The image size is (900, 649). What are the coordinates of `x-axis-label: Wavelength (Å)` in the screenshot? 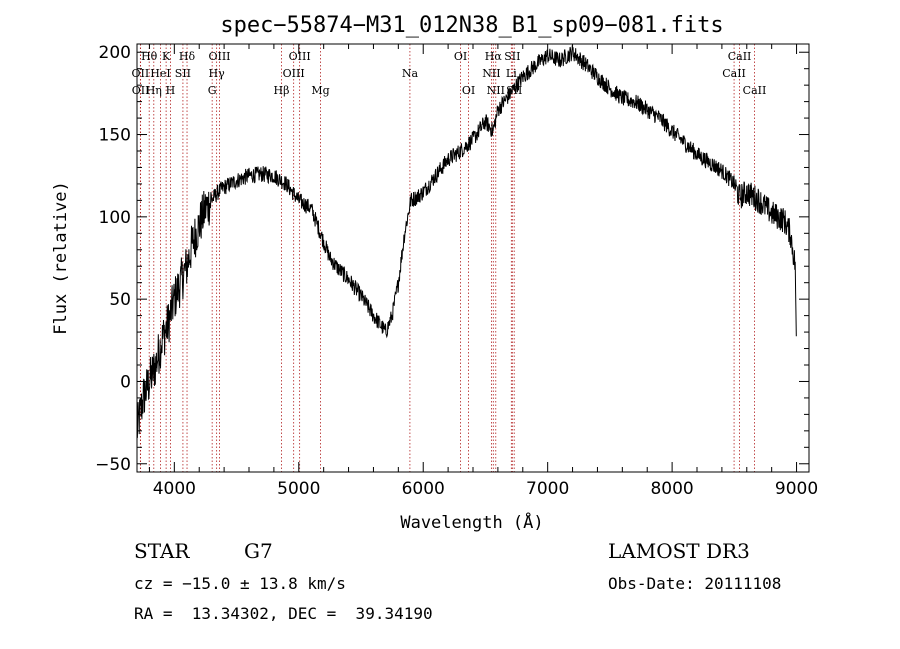 It's located at (471, 522).